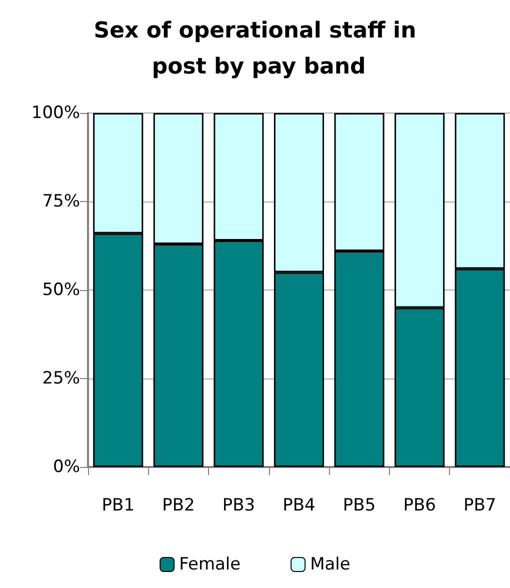 The height and width of the screenshot is (588, 510). I want to click on x-tick-label: PB7, so click(479, 506).